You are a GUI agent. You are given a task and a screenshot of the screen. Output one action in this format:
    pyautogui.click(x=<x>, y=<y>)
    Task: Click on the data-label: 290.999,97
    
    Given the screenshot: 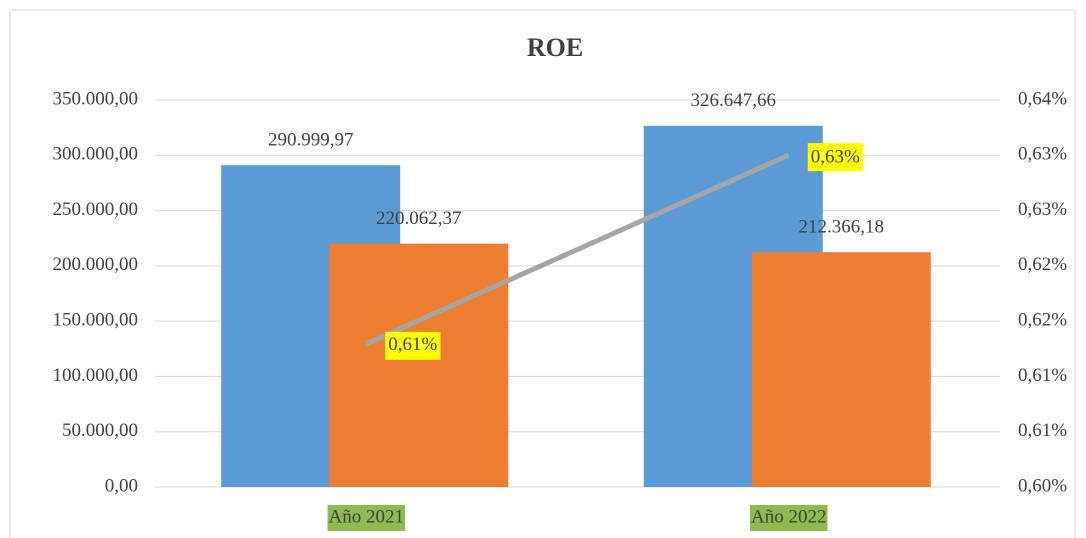 What is the action you would take?
    pyautogui.click(x=311, y=140)
    